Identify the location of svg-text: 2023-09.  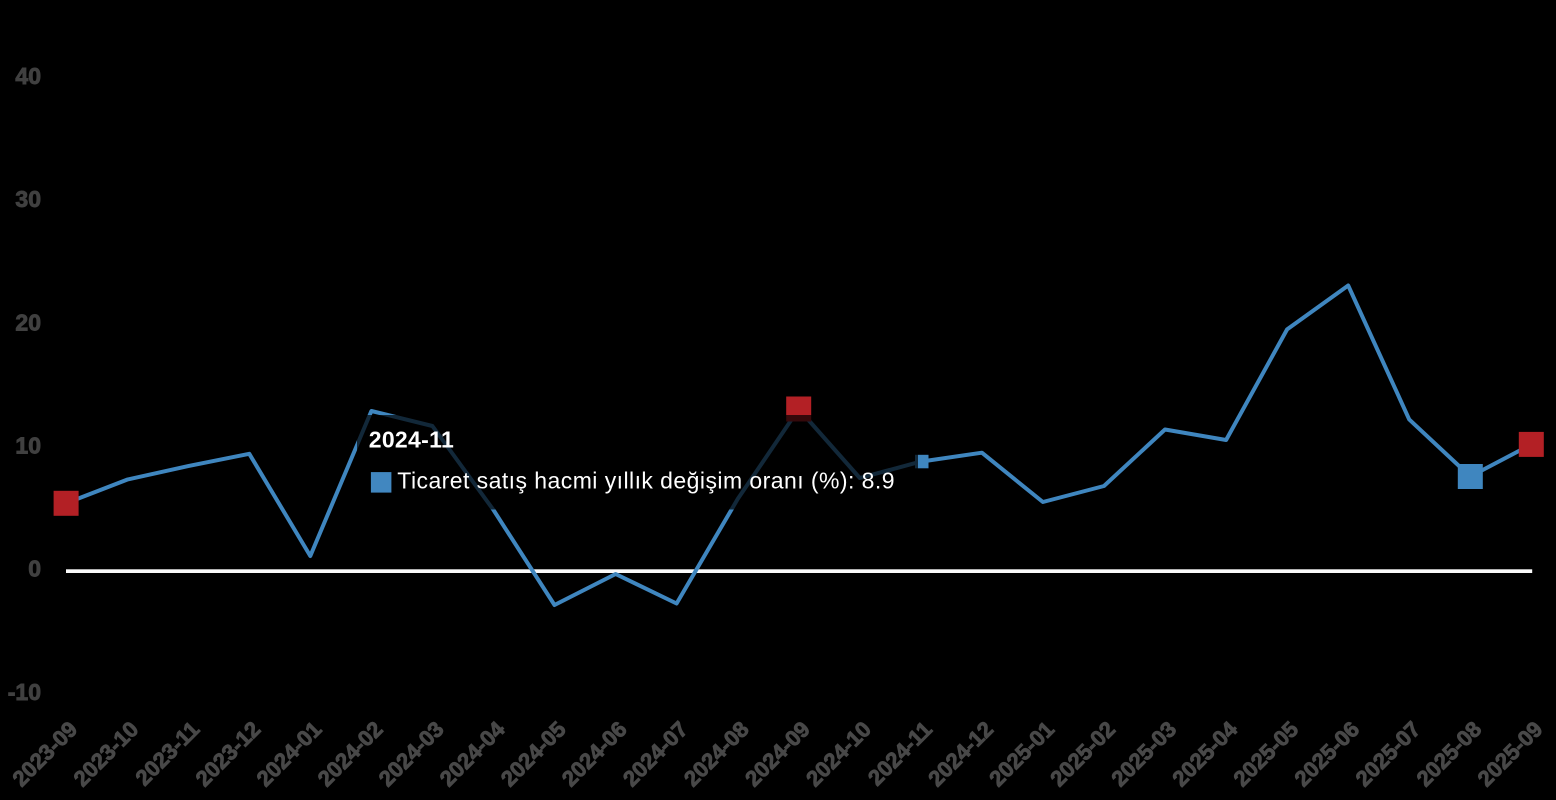
(44, 753).